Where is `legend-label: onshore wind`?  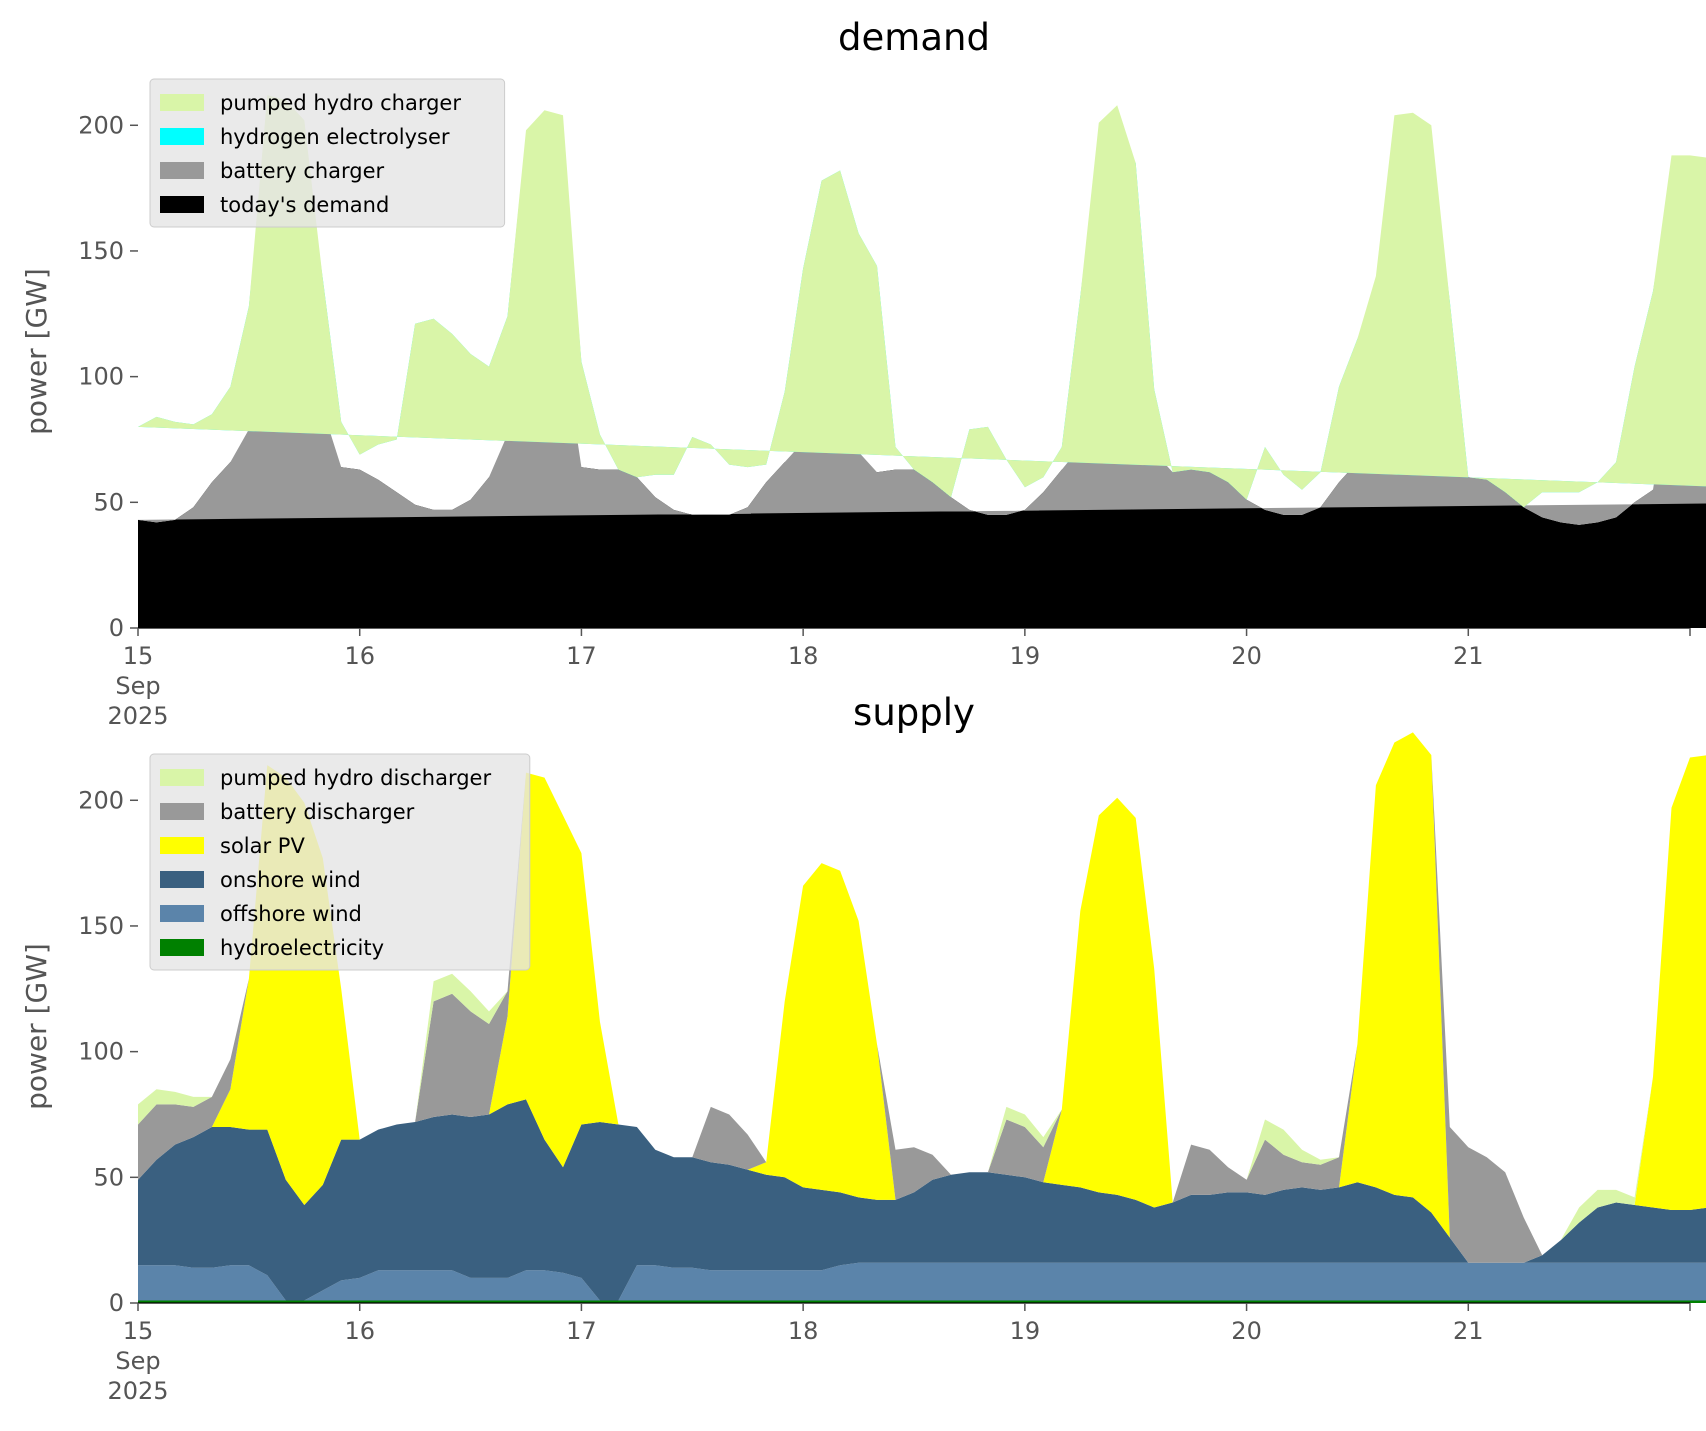
legend-label: onshore wind is located at coordinates (290, 880).